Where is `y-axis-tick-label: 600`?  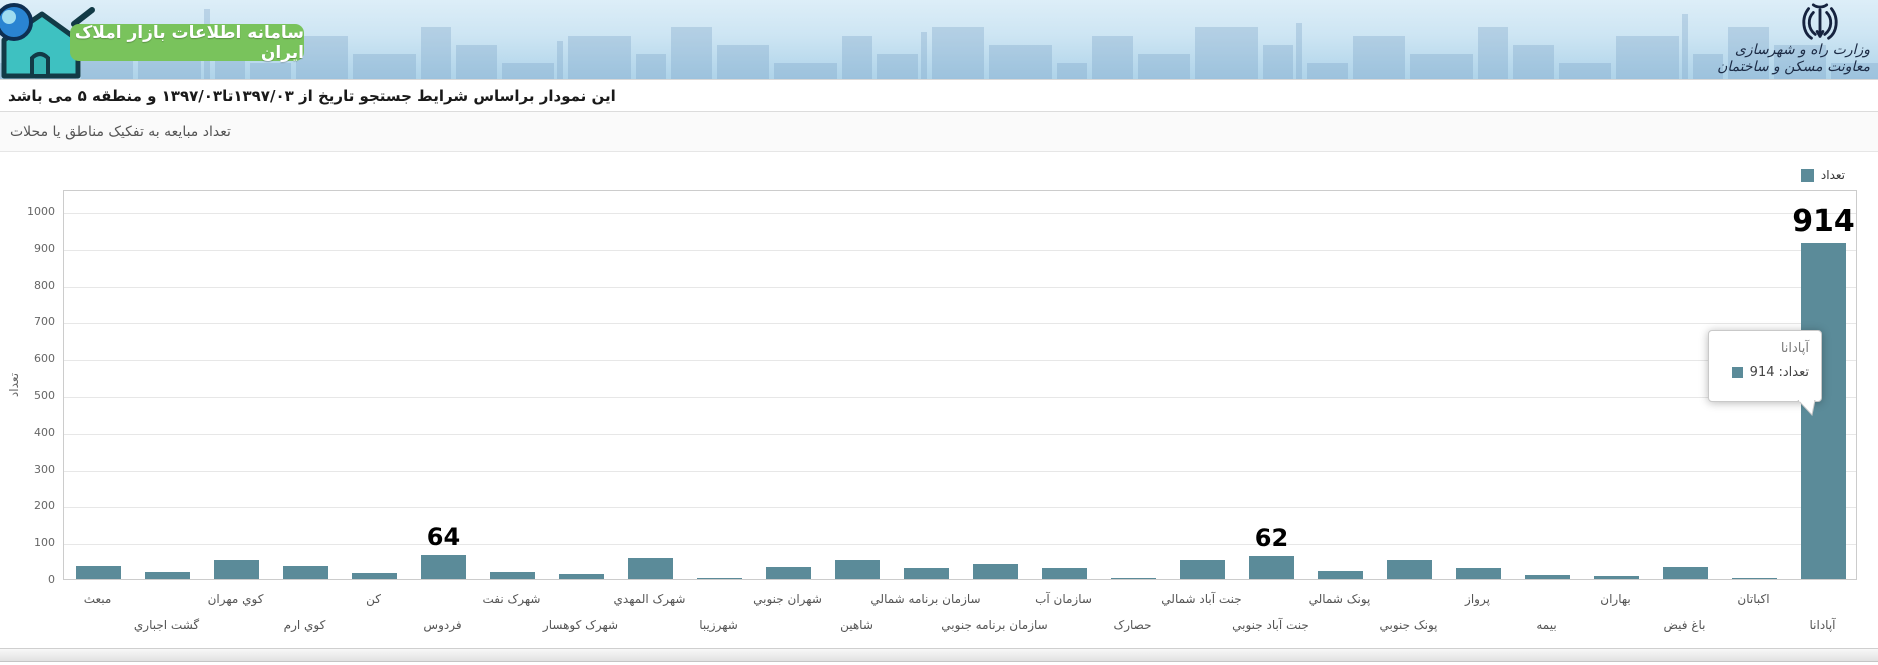 y-axis-tick-label: 600 is located at coordinates (44, 359).